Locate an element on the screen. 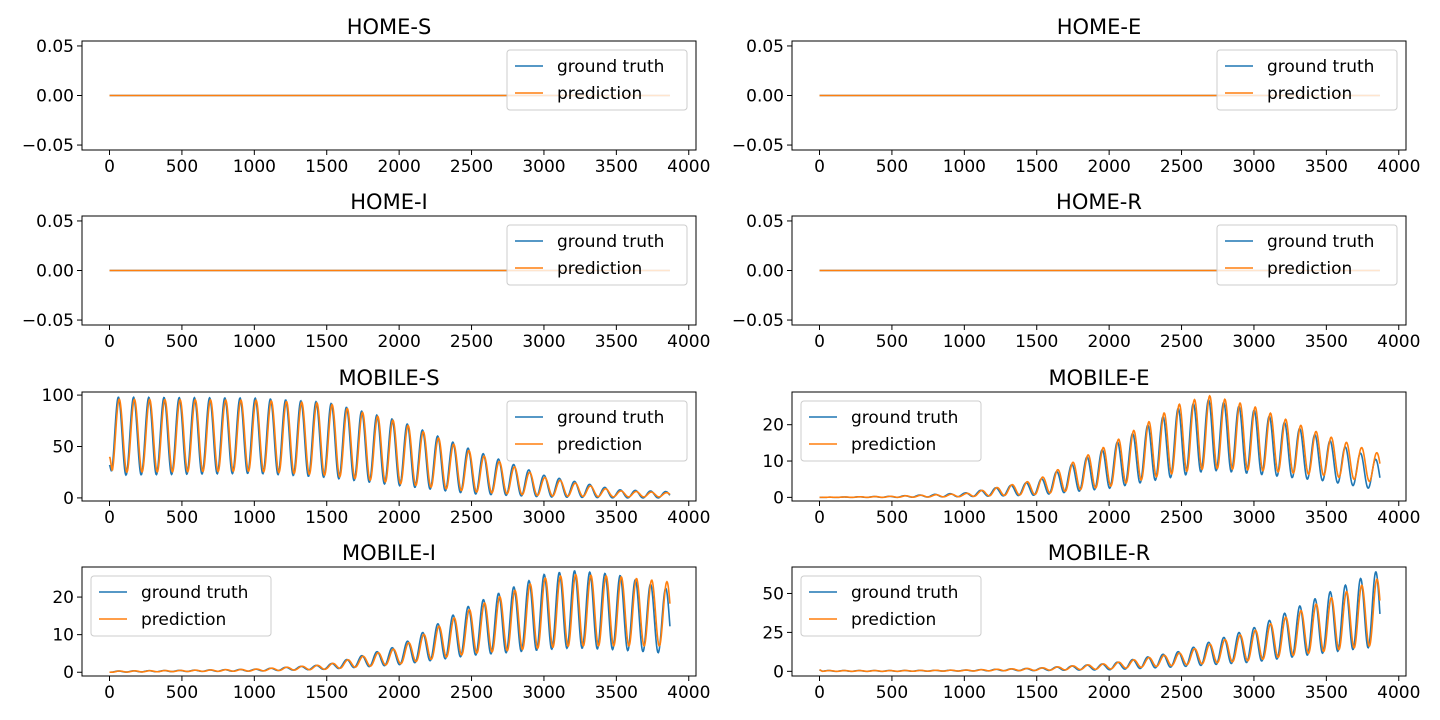 Image resolution: width=1440 pixels, height=720 pixels. y-tick-label: 0 is located at coordinates (778, 498).